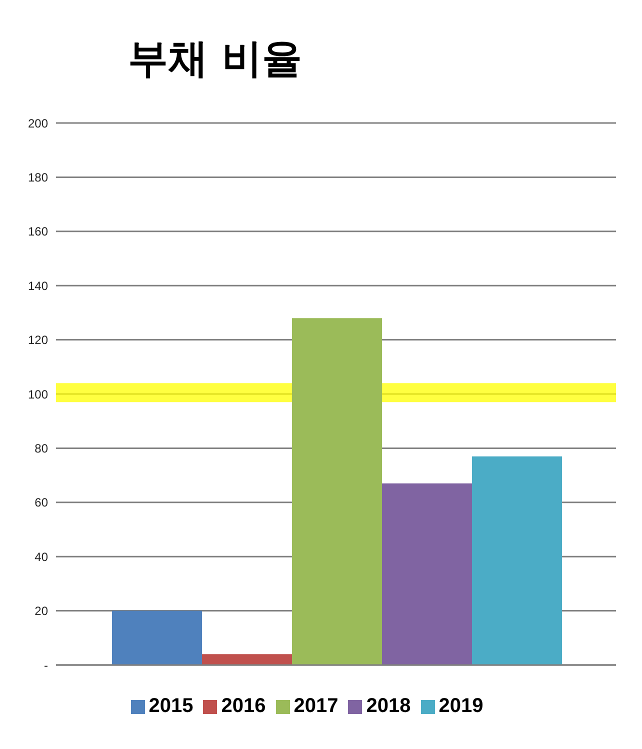 This screenshot has height=749, width=642. I want to click on chart-title: 부채 비율, so click(215, 59).